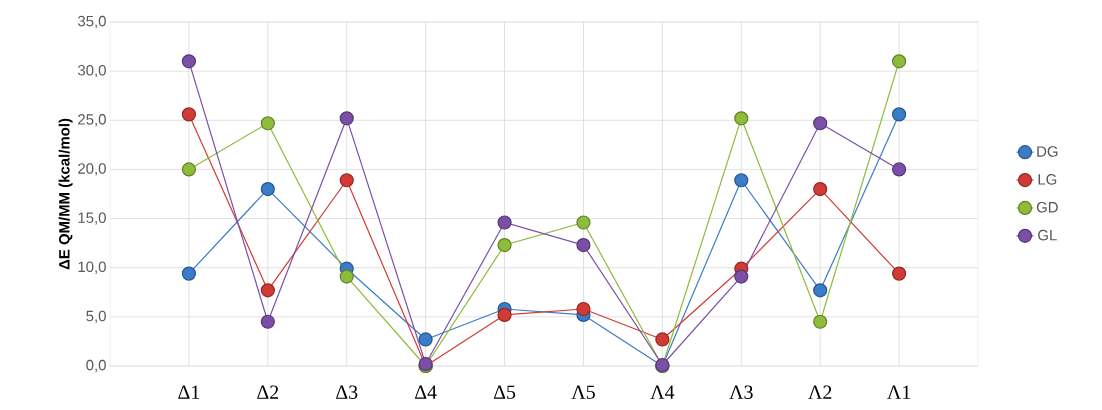 The image size is (1102, 410). I want to click on y-tick-label: 25,0, so click(92, 120).